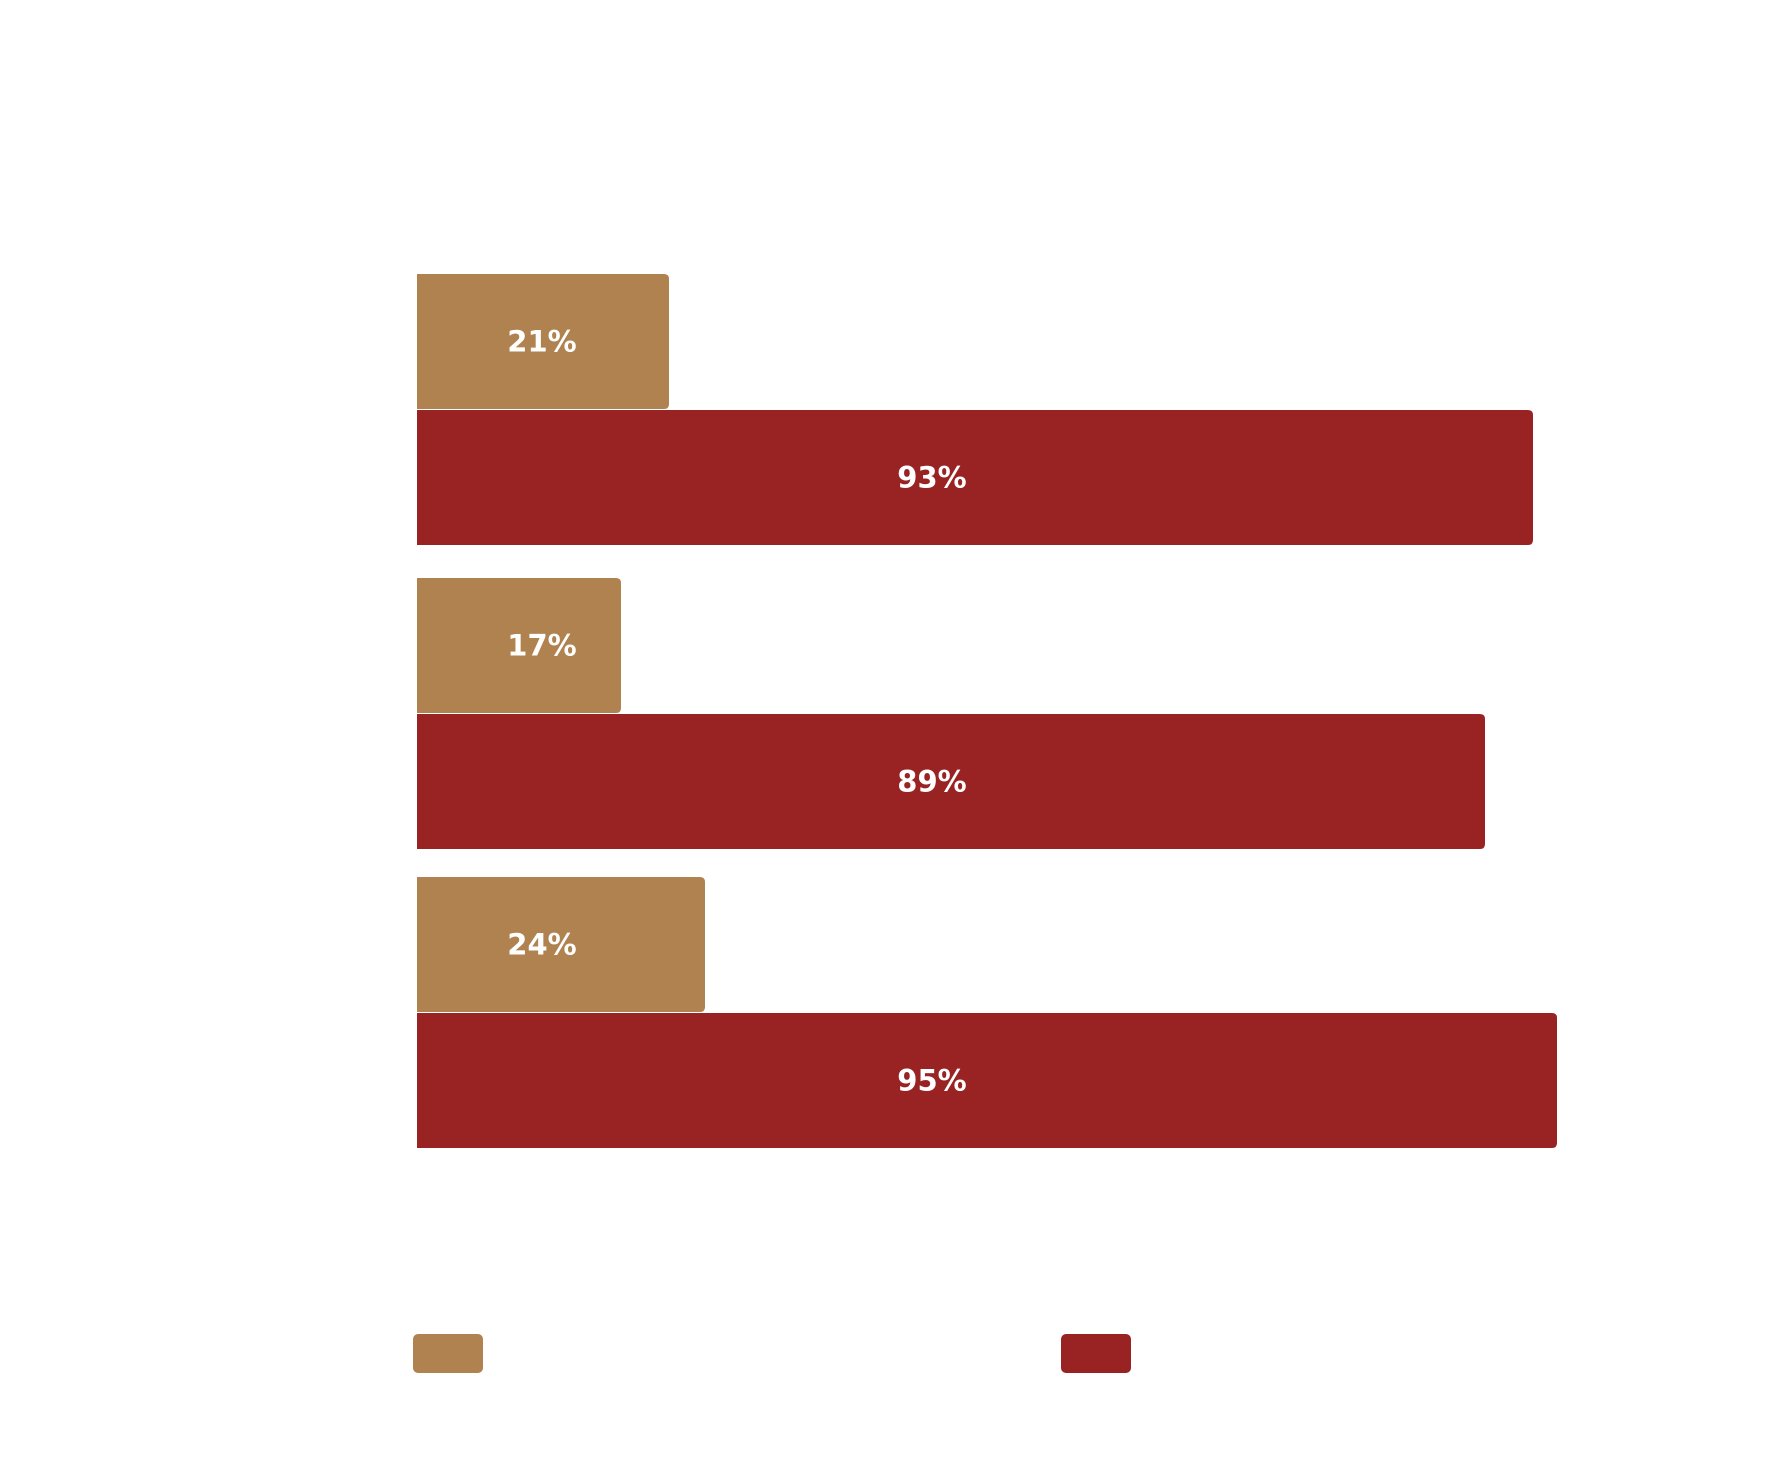 Image resolution: width=1779 pixels, height=1462 pixels. I want to click on data-label: 93%, so click(931, 478).